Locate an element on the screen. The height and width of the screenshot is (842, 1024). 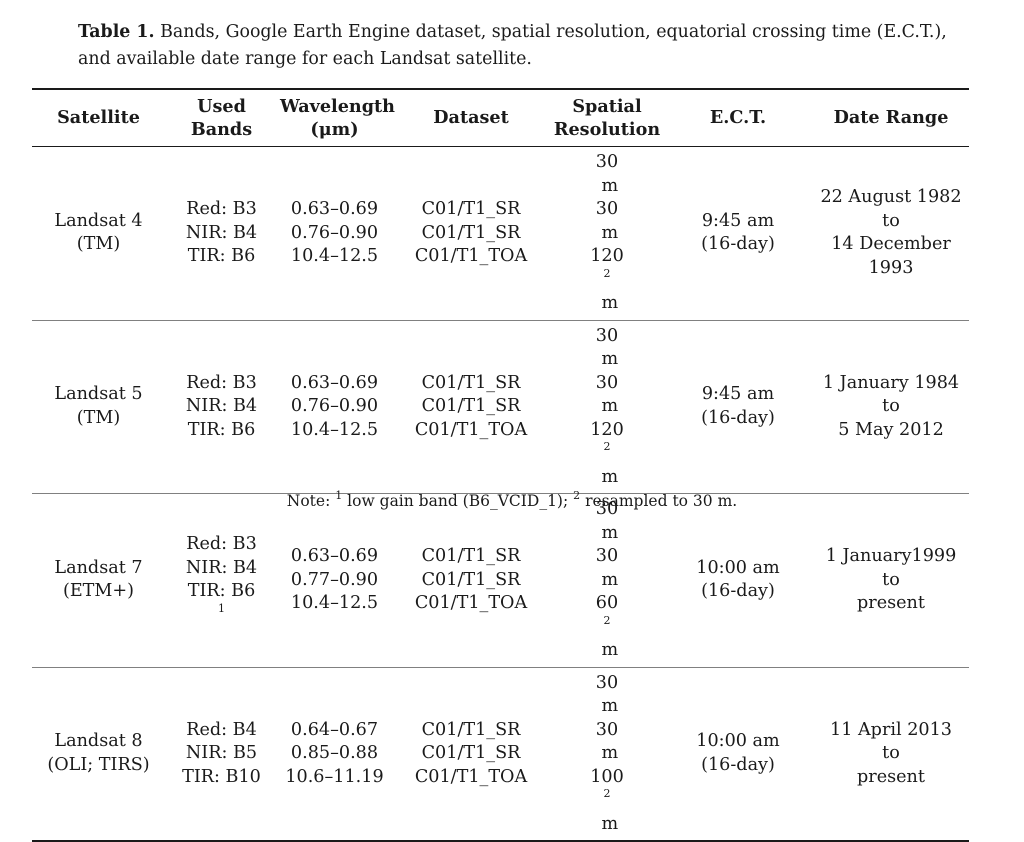
resolution-cell: 30 m 30 m 60 2 m is located at coordinates (607, 581).